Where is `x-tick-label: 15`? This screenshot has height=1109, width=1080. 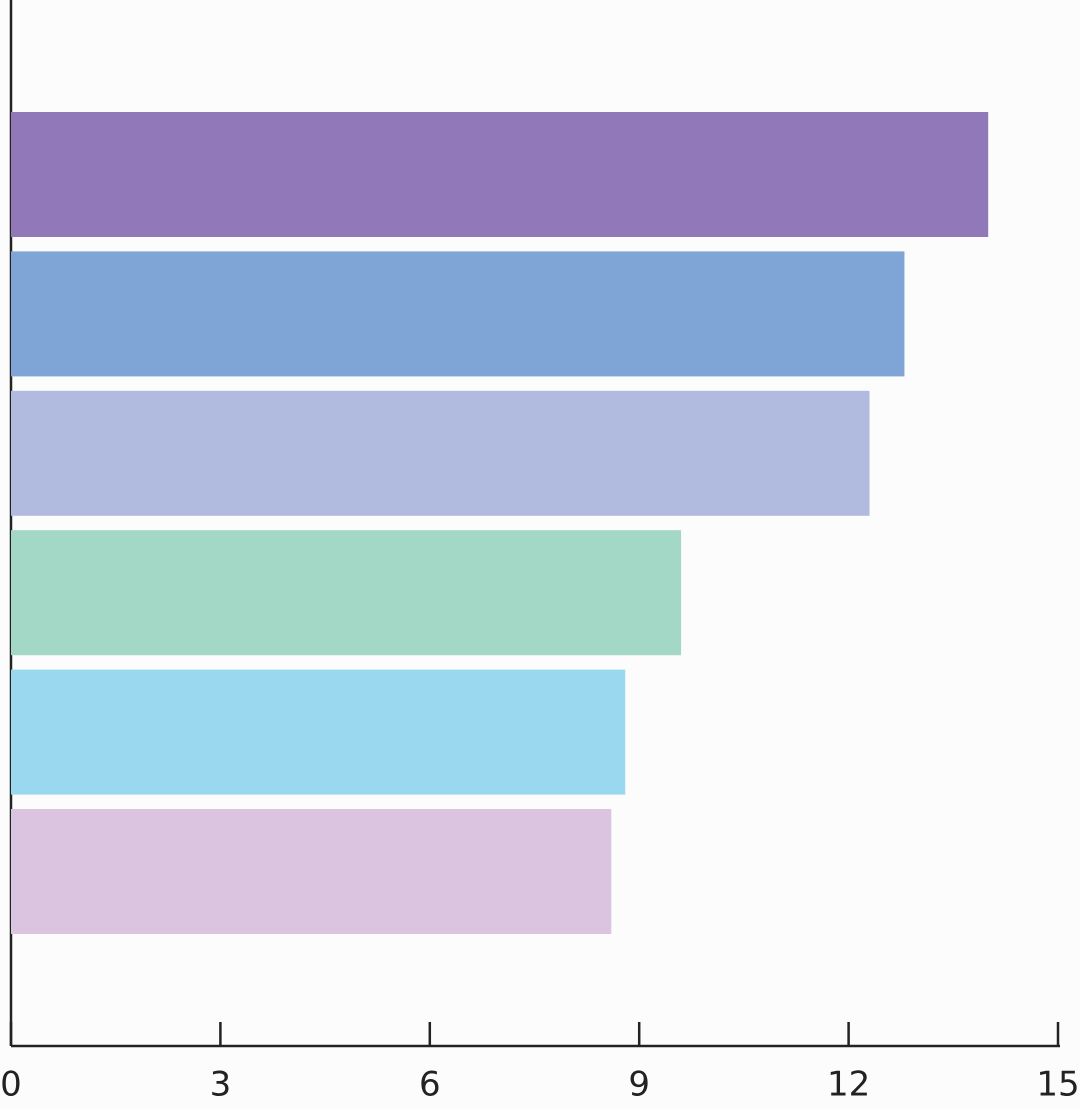
x-tick-label: 15 is located at coordinates (1057, 1085).